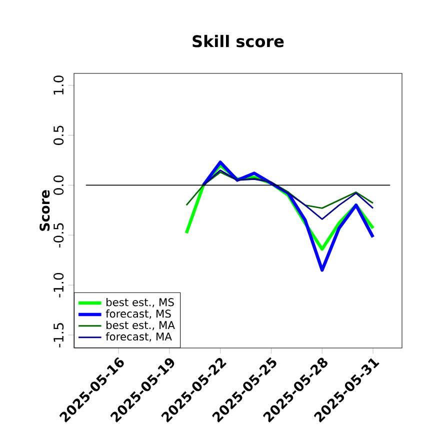  What do you see at coordinates (140, 303) in the screenshot?
I see `legend-label: best est., MS` at bounding box center [140, 303].